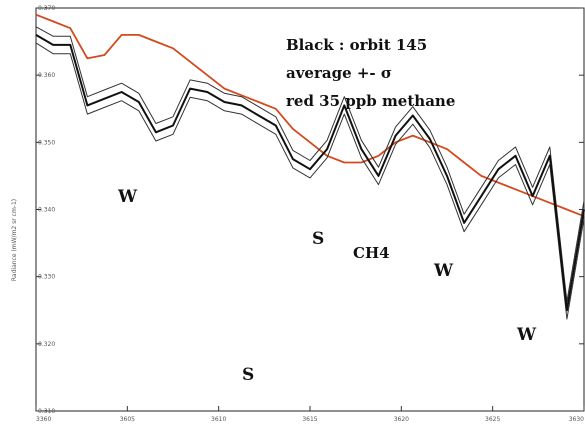 Image resolution: width=585 pixels, height=429 pixels. Describe the element at coordinates (309, 419) in the screenshot. I see `x-tick-label: 3615` at that location.